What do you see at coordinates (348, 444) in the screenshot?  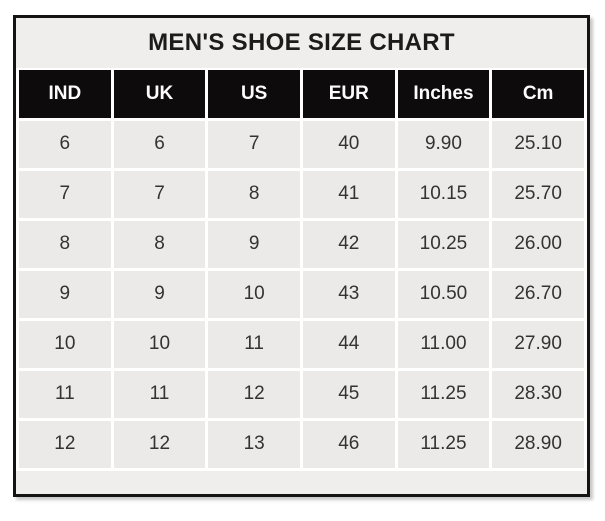 I see `cell-eur: 46` at bounding box center [348, 444].